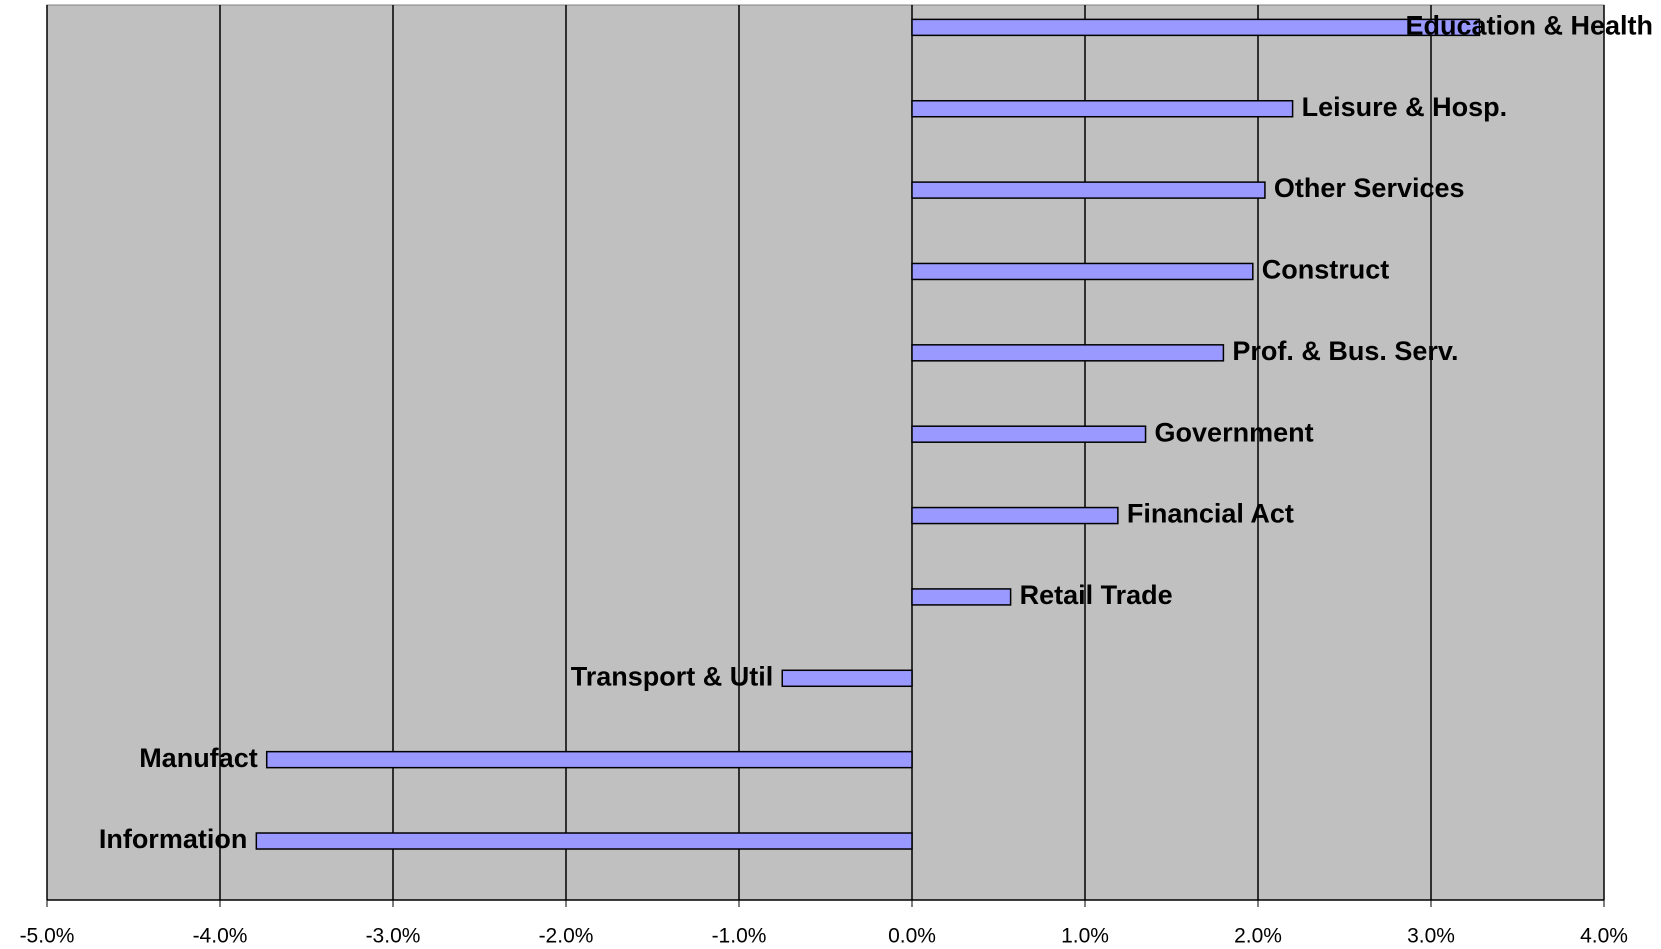 This screenshot has height=949, width=1661. What do you see at coordinates (1096, 595) in the screenshot?
I see `bar-label: Retail Trade` at bounding box center [1096, 595].